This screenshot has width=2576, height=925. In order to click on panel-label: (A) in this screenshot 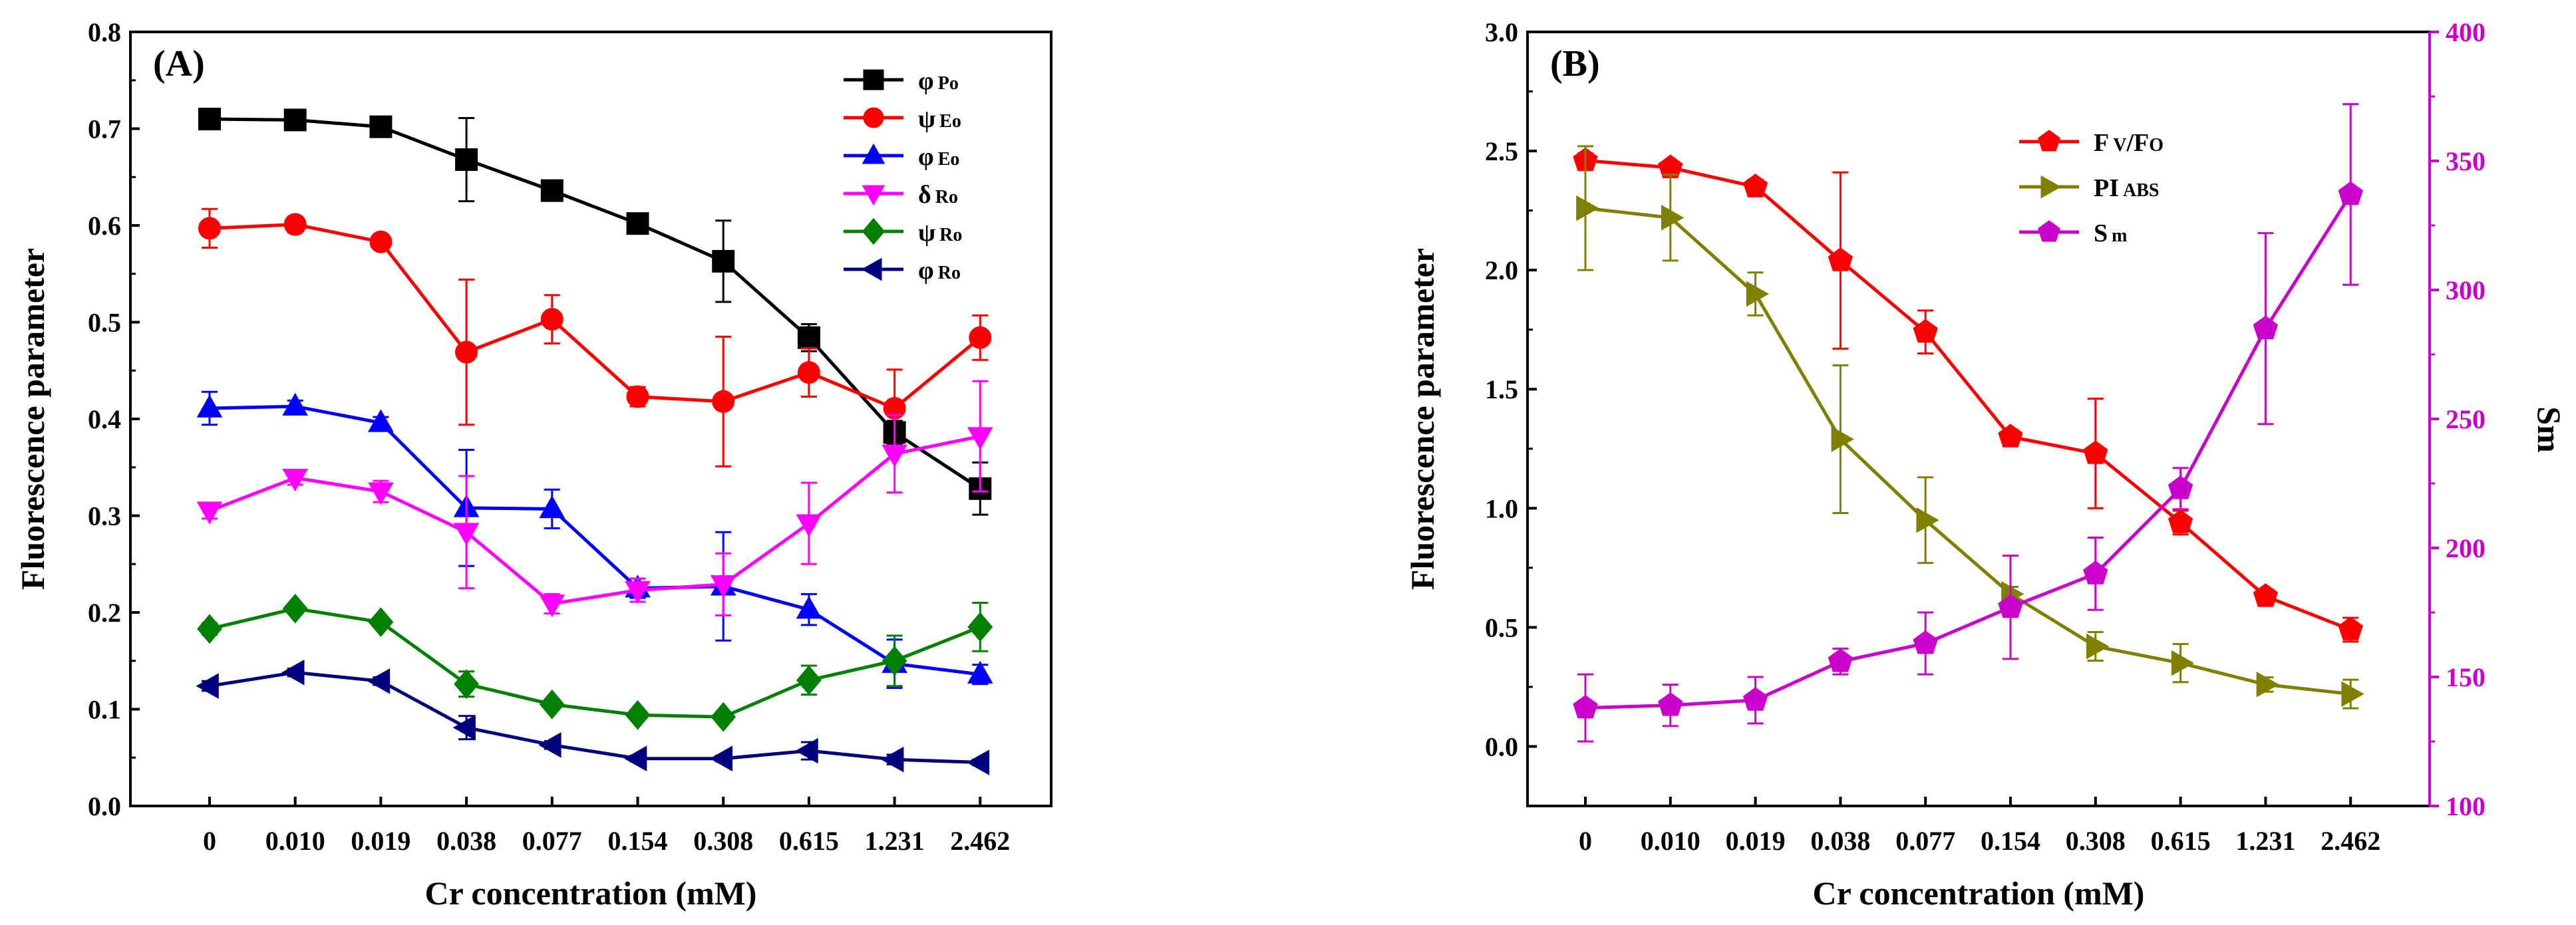, I will do `click(179, 63)`.